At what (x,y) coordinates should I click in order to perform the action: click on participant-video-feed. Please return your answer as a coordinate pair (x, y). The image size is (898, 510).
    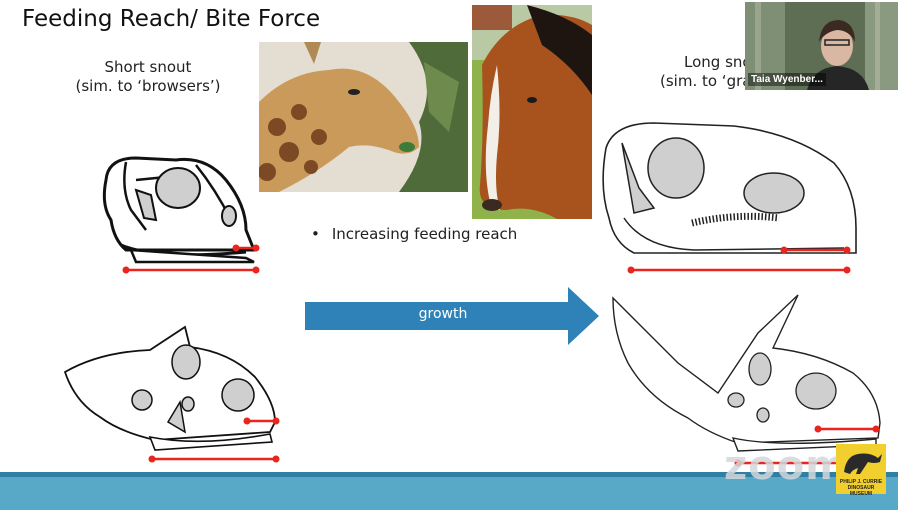
    Looking at the image, I should click on (821, 46).